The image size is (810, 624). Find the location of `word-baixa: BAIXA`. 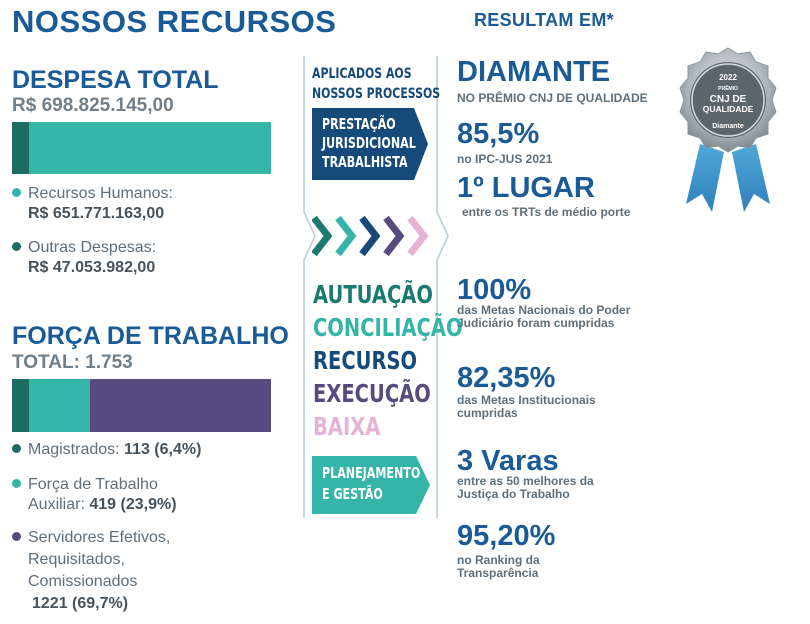

word-baixa: BAIXA is located at coordinates (347, 426).